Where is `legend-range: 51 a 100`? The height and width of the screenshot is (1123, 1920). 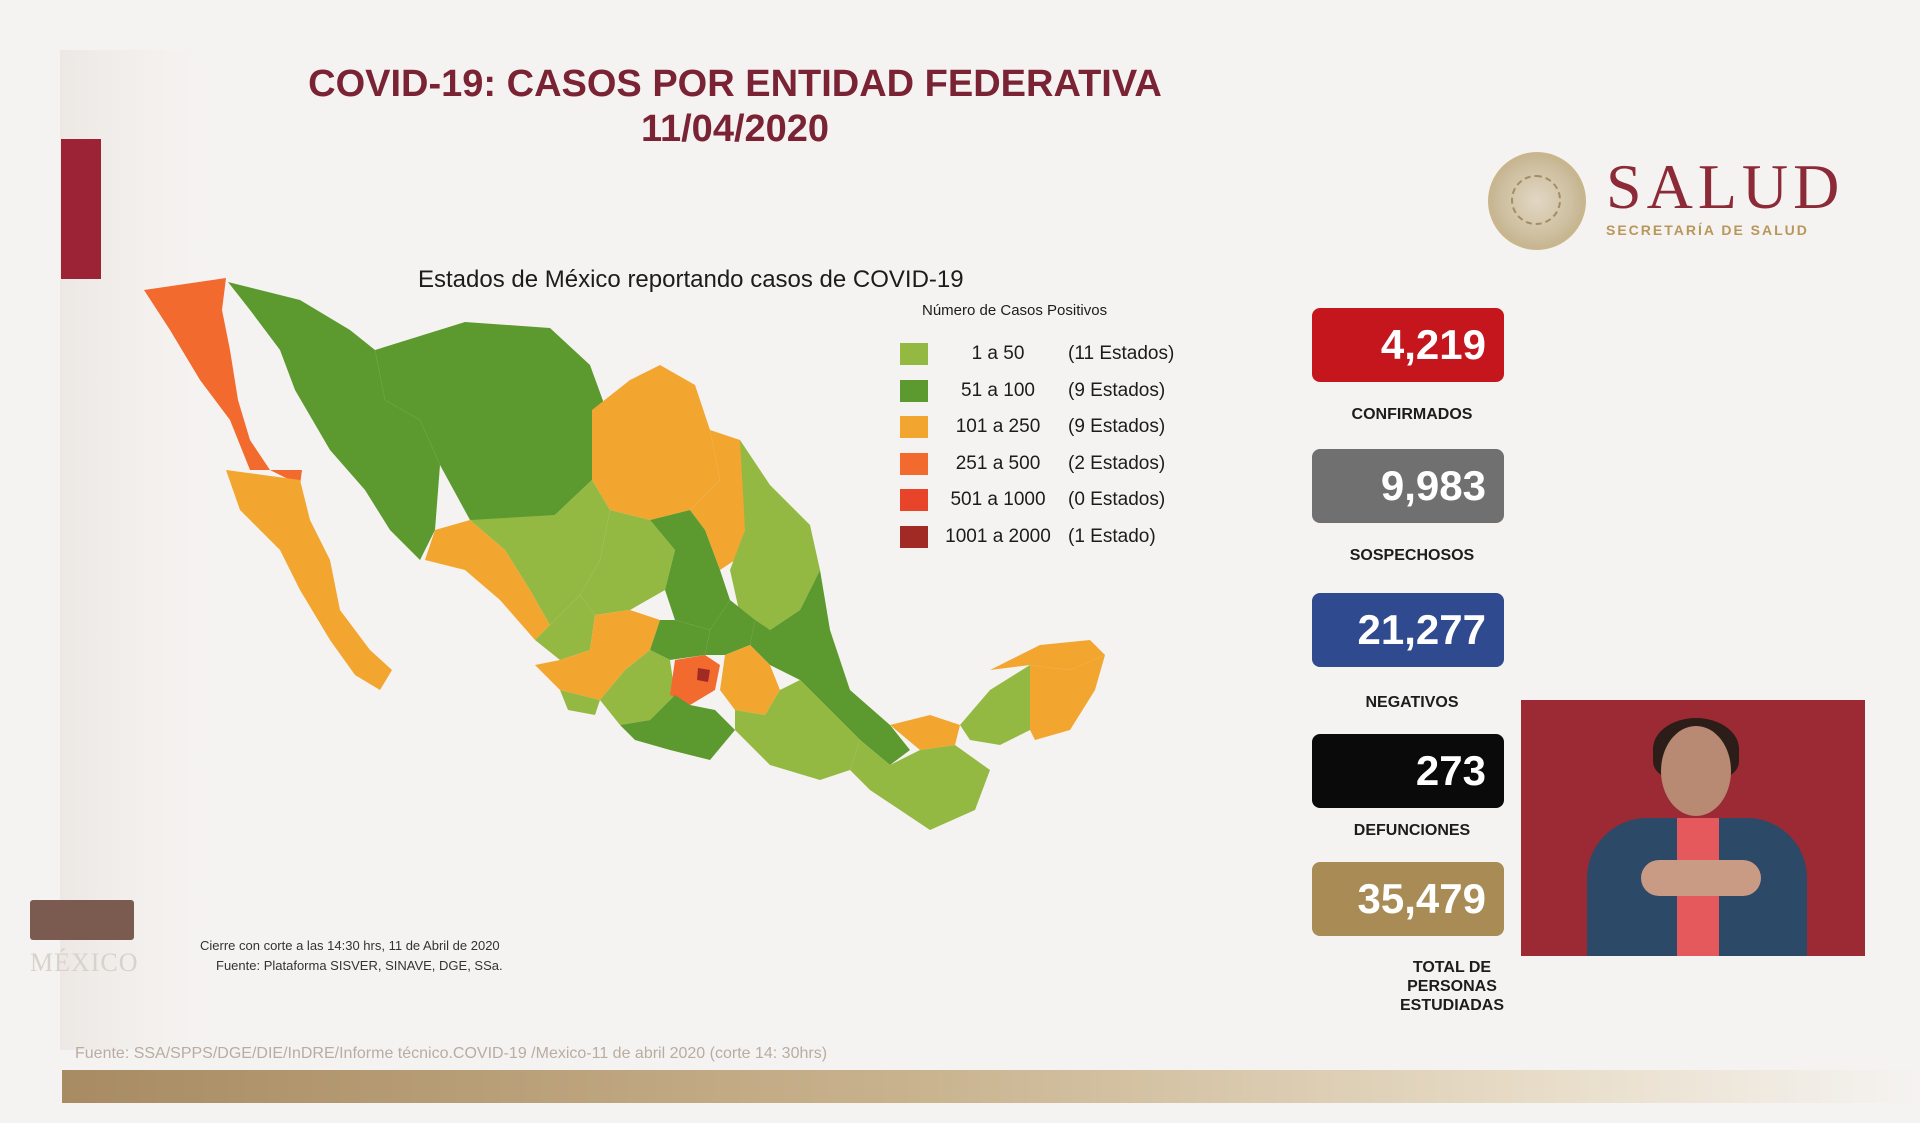 legend-range: 51 a 100 is located at coordinates (998, 390).